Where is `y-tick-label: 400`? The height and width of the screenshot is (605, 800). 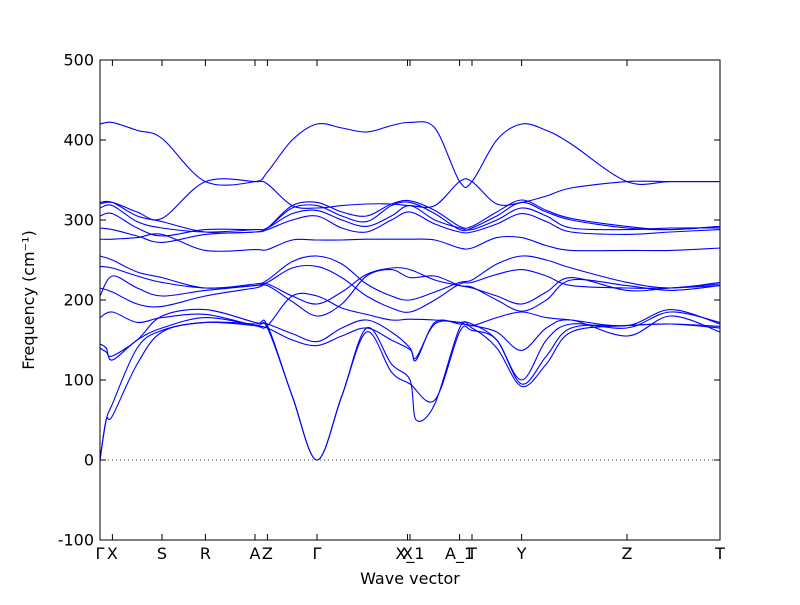 y-tick-label: 400 is located at coordinates (78, 140).